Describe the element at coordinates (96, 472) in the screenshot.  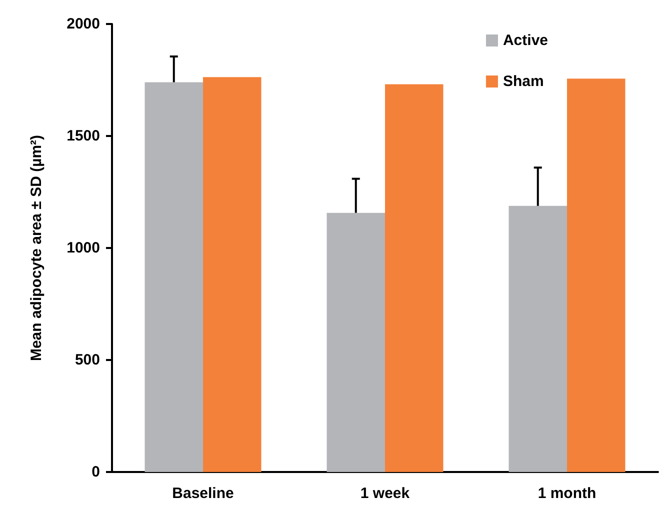
I see `y-tick-label: 0` at that location.